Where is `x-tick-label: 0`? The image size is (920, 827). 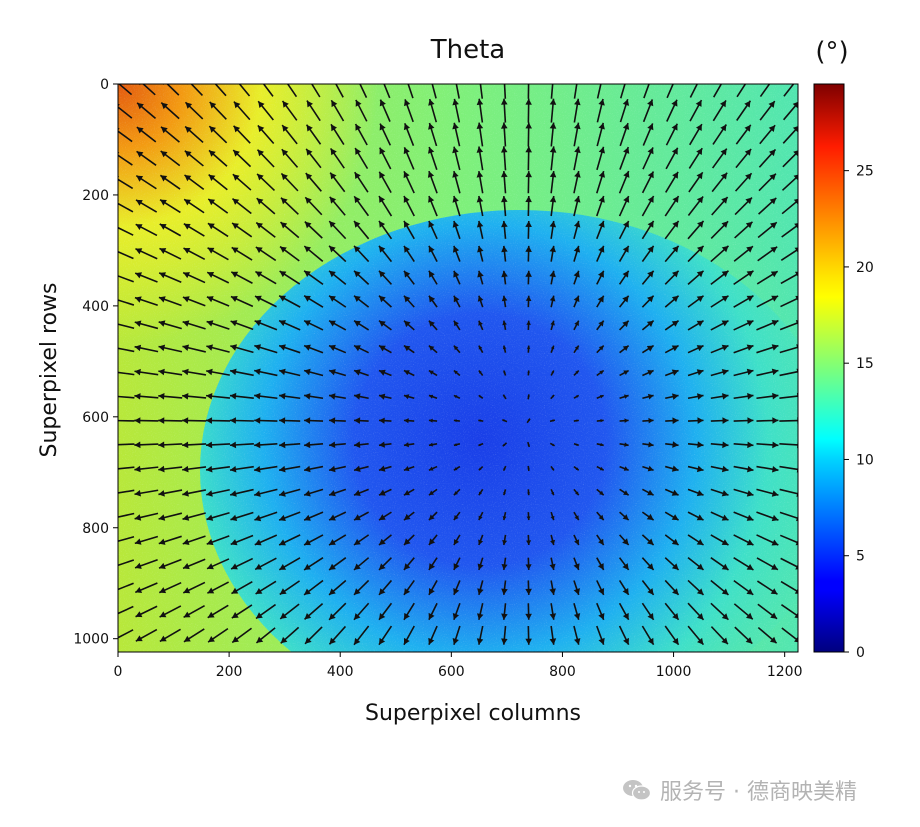
x-tick-label: 0 is located at coordinates (118, 672).